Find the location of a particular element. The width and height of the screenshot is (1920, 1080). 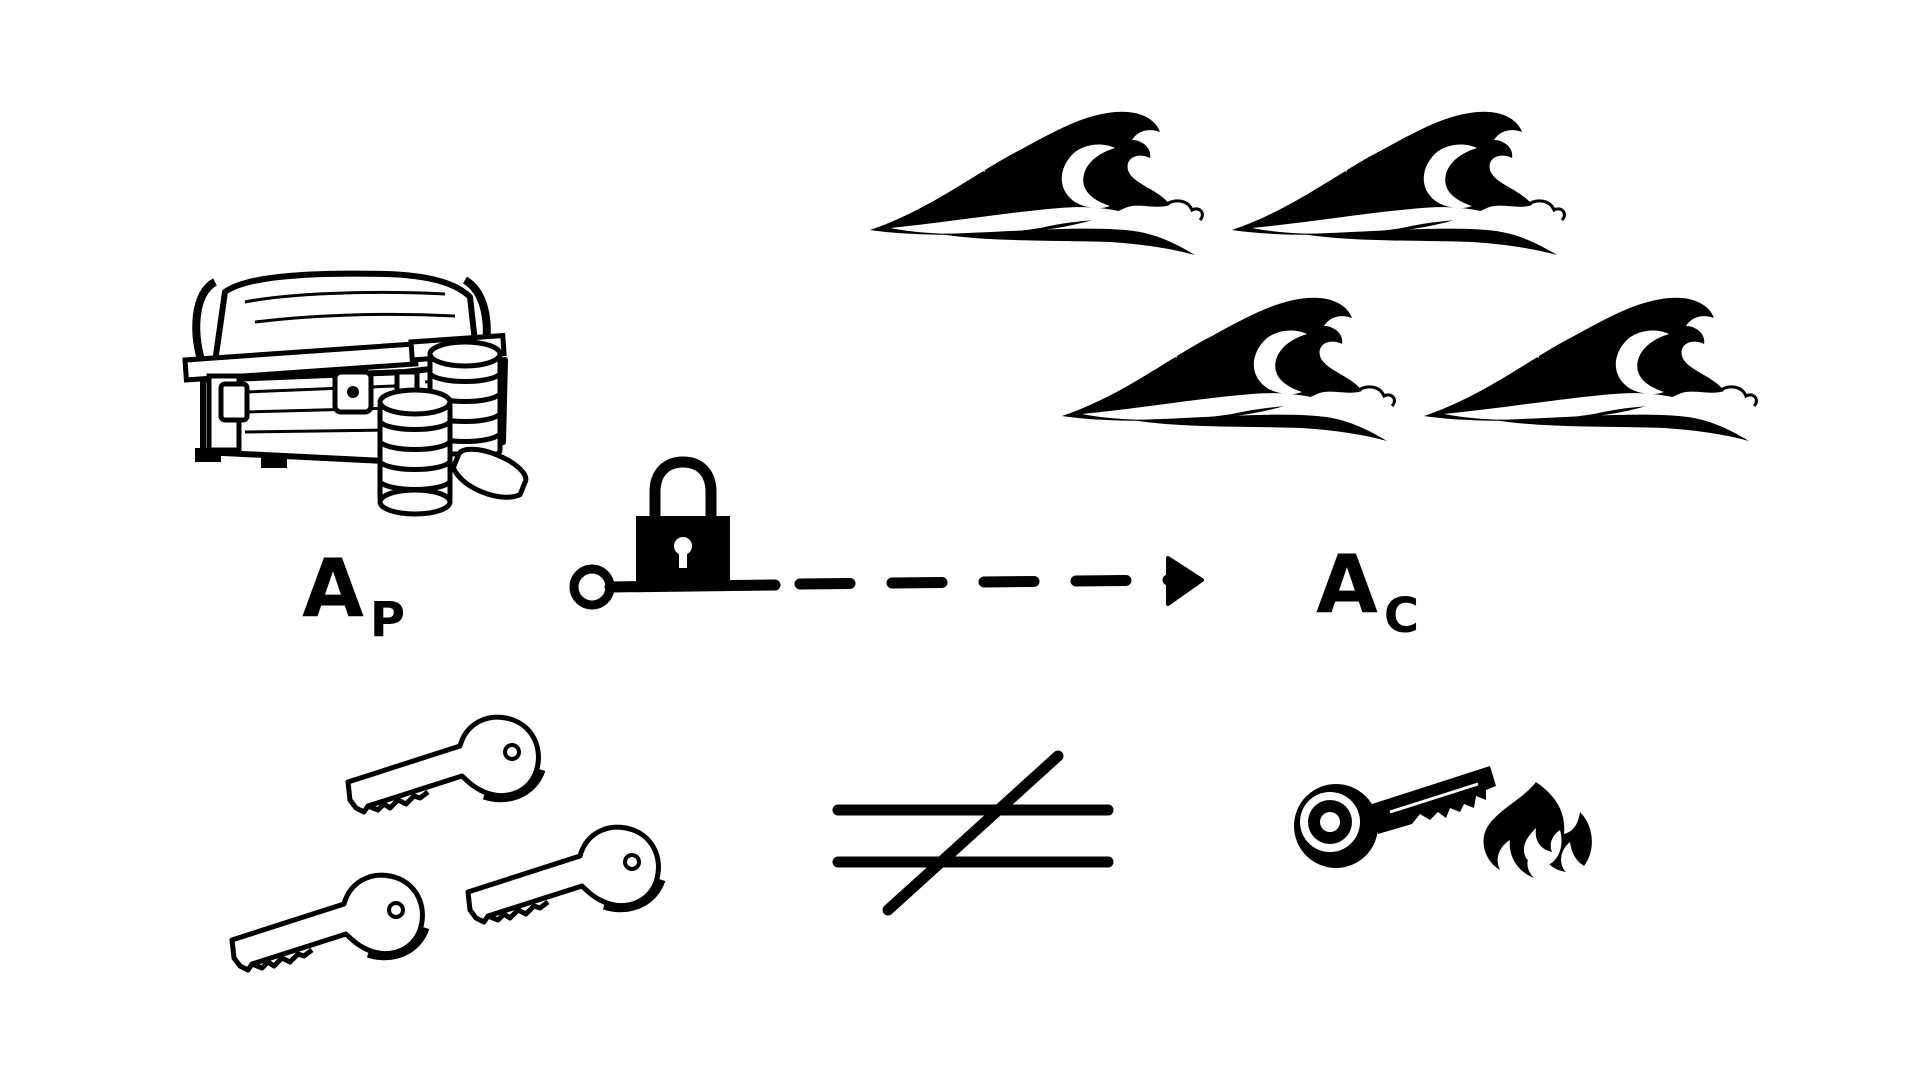

target-label-main: A is located at coordinates (1347, 584).